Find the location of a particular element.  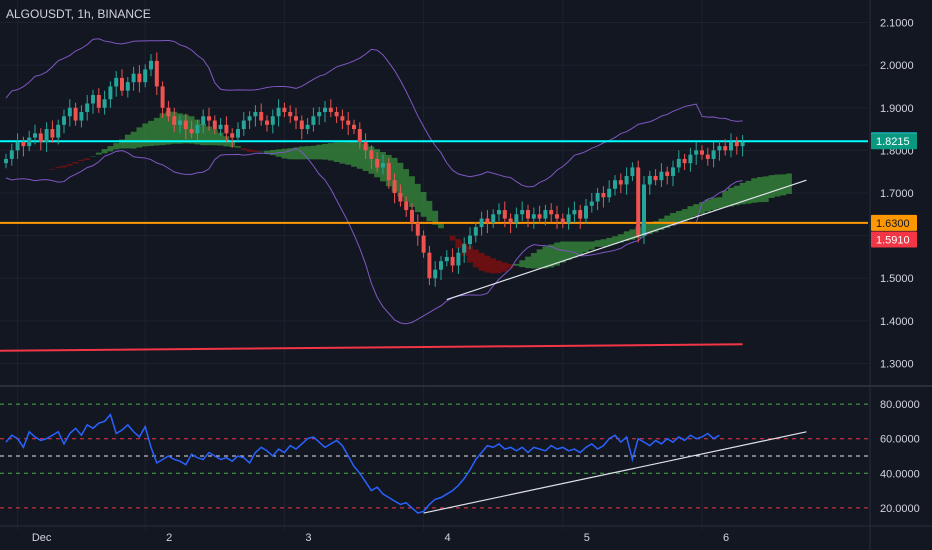

cloud-bearish is located at coordinates (281, 211).